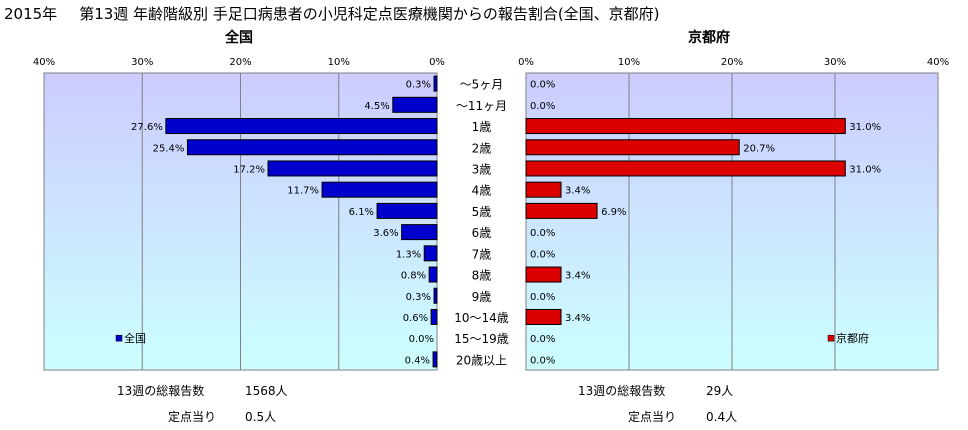 This screenshot has height=430, width=968. I want to click on category-label: 1歳, so click(482, 127).